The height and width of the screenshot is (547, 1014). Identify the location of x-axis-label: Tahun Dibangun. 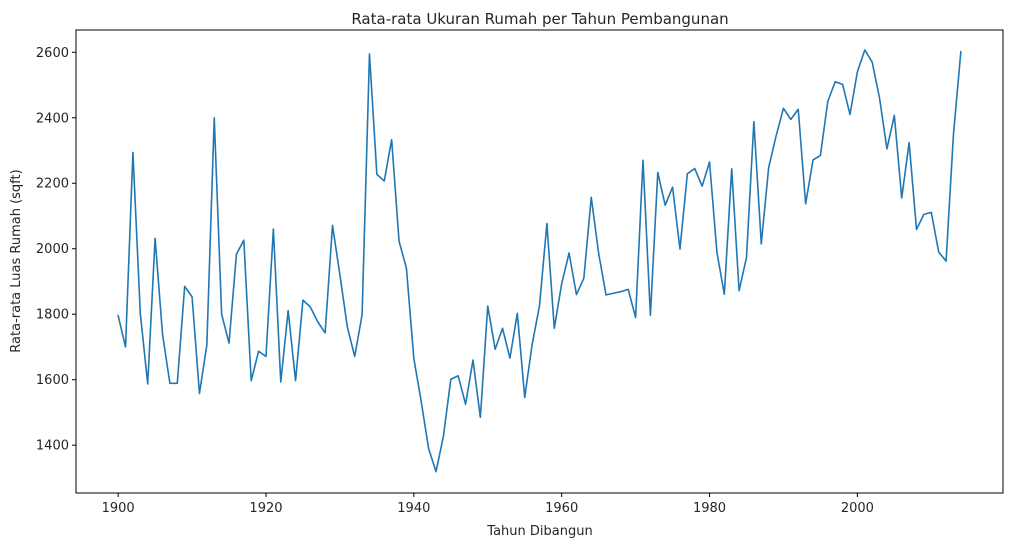
(539, 531).